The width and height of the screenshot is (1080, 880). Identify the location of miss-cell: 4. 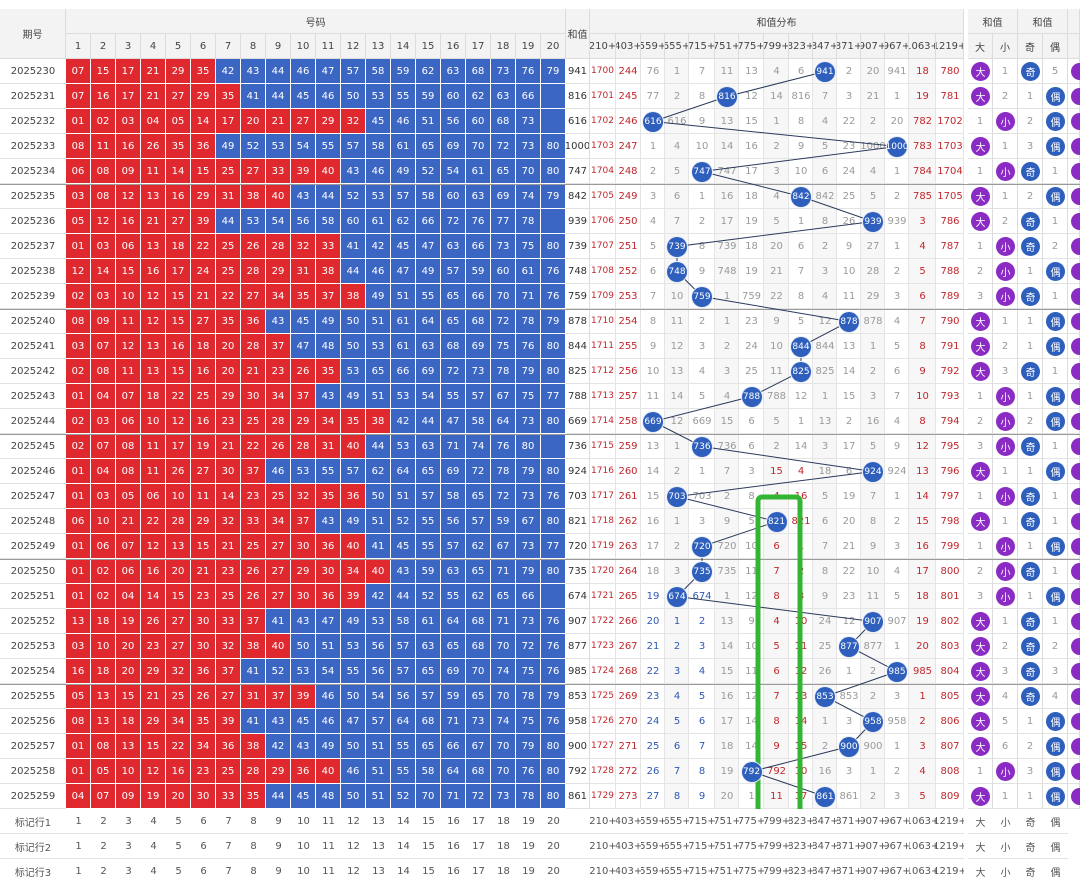
(677, 146).